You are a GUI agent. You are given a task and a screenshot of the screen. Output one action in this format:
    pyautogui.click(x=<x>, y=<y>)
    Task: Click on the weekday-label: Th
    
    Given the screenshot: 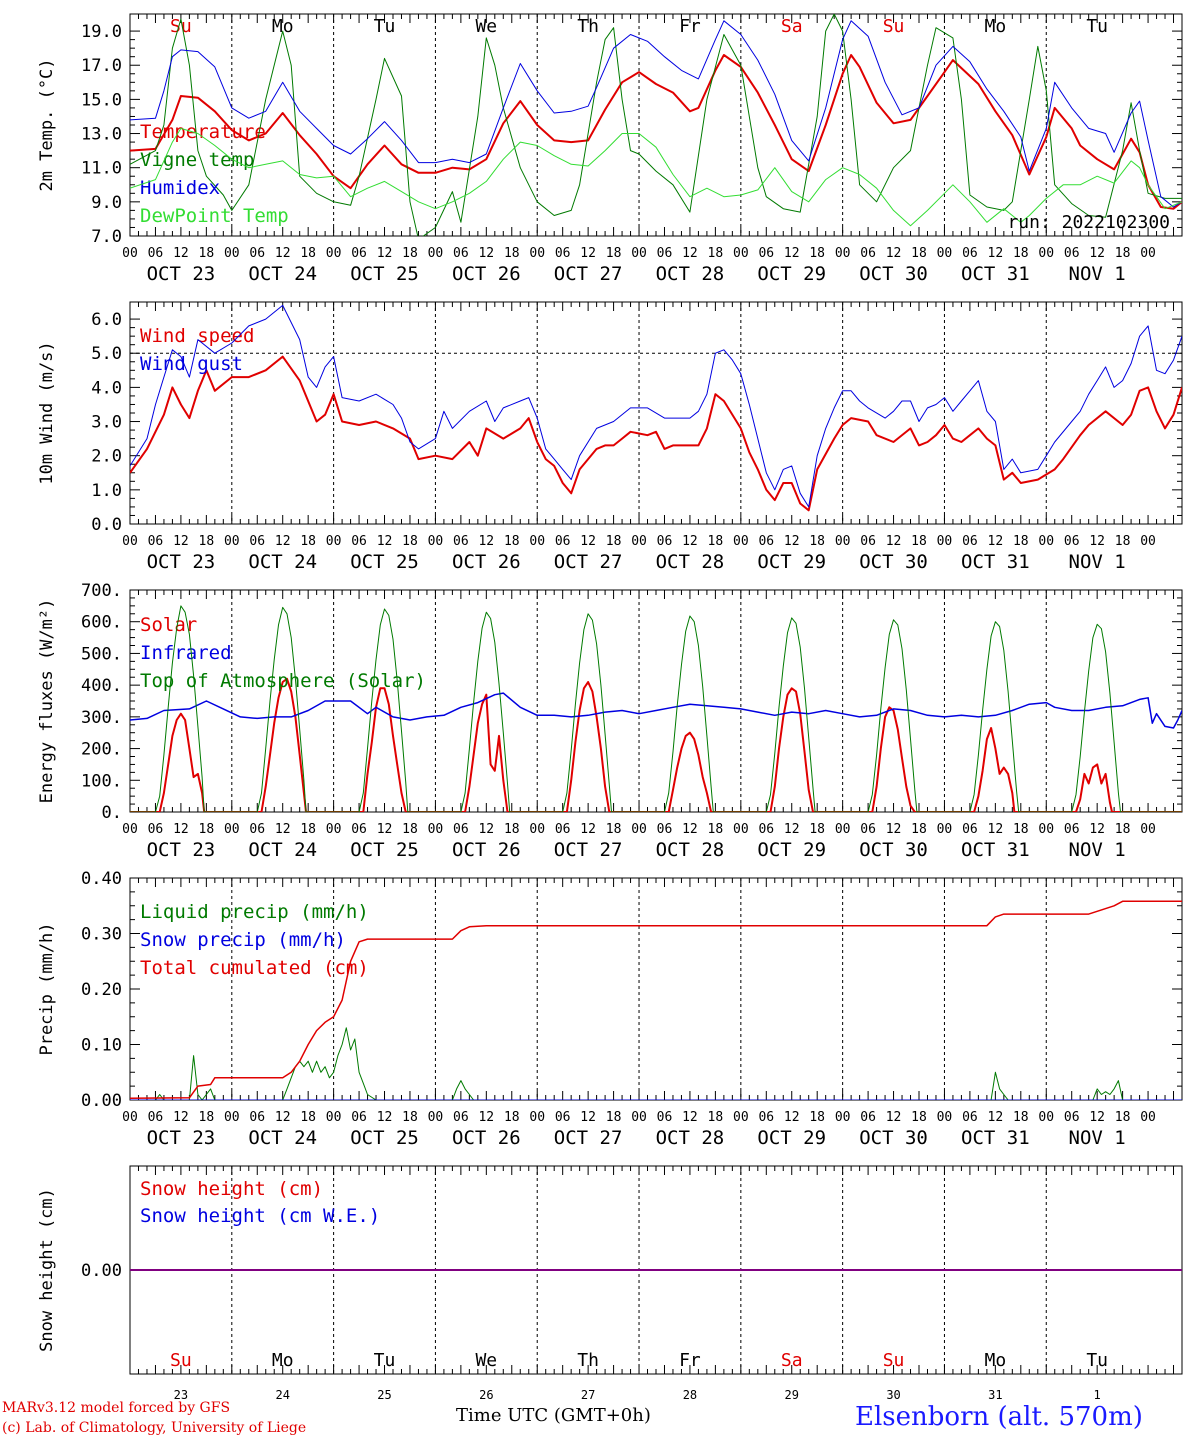 What is the action you would take?
    pyautogui.click(x=588, y=1360)
    